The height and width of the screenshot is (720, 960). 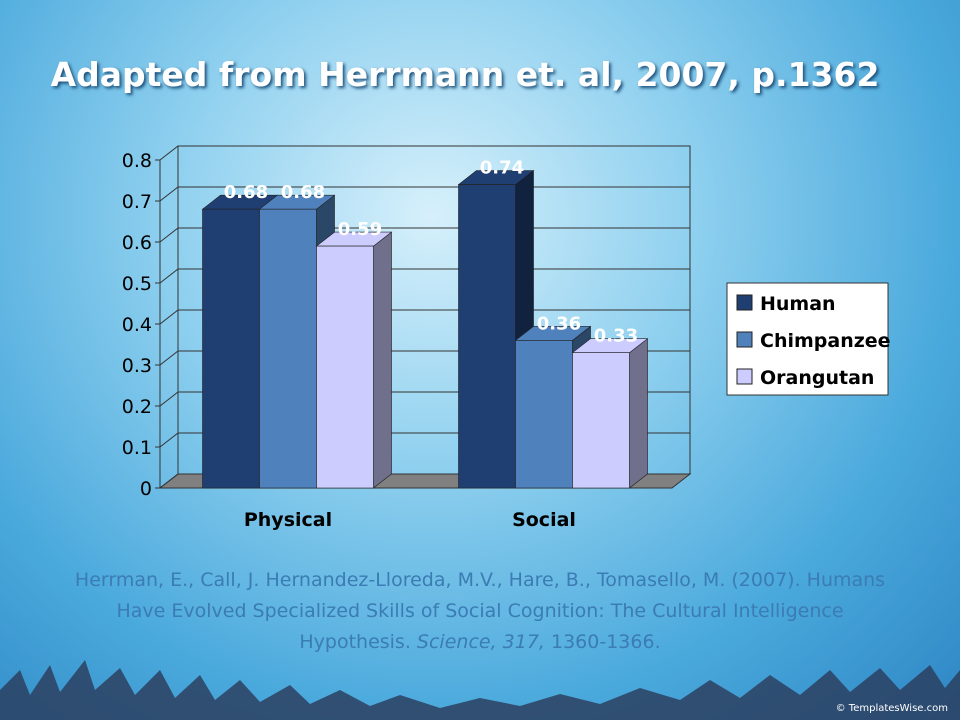 I want to click on grass-silhouette, so click(x=480, y=690).